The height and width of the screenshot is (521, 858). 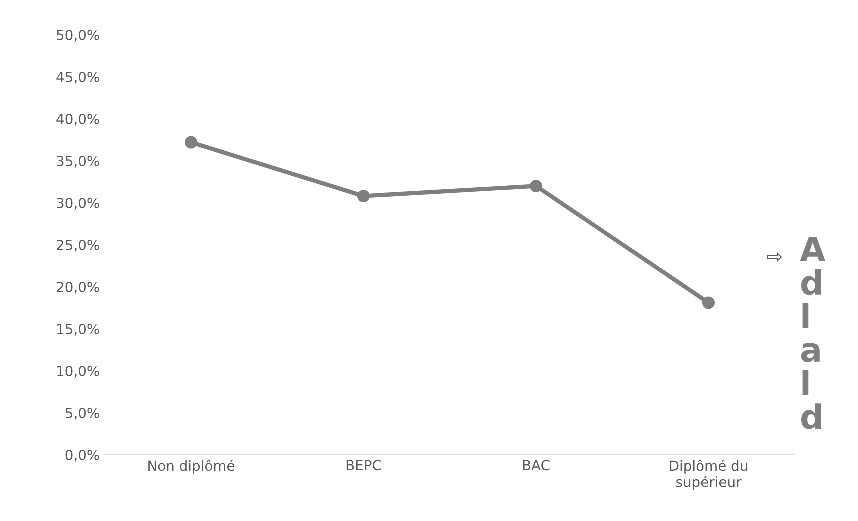 I want to click on y-tick-label: 30,0%, so click(x=78, y=204).